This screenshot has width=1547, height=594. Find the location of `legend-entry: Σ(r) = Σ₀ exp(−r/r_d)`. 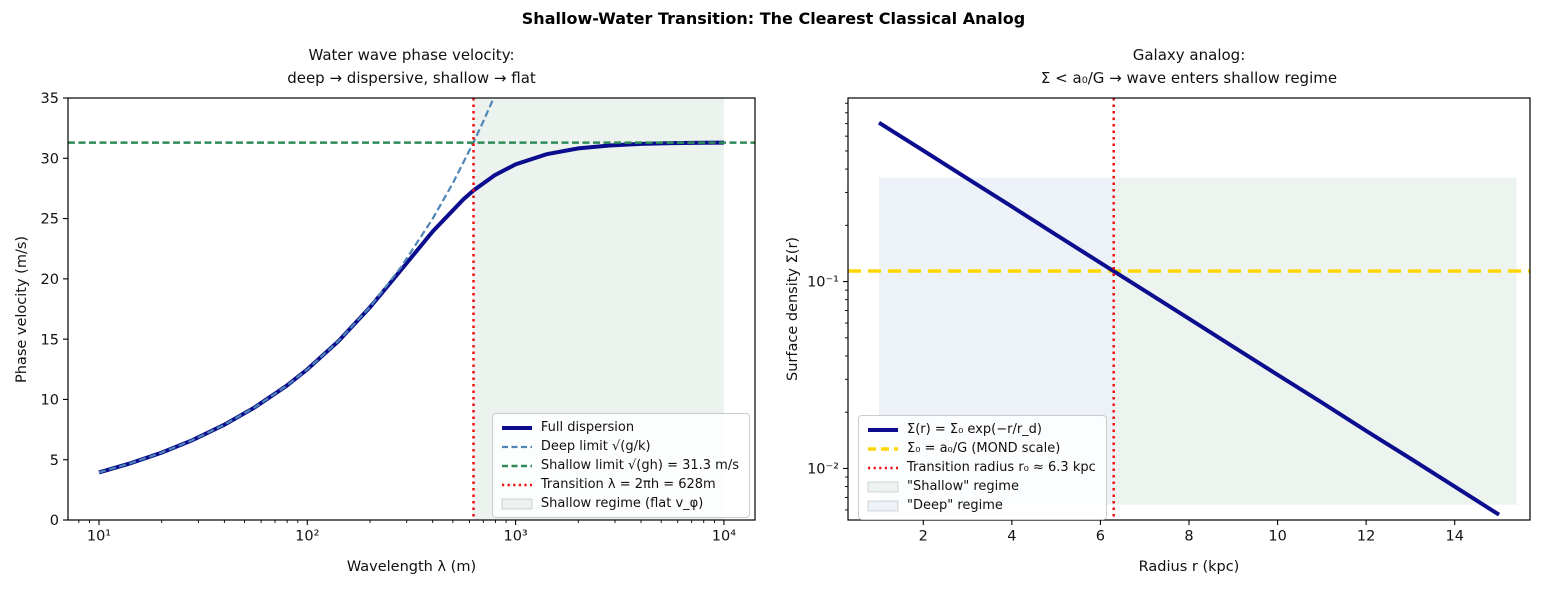

legend-entry: Σ(r) = Σ₀ exp(−r/r_d) is located at coordinates (981, 429).